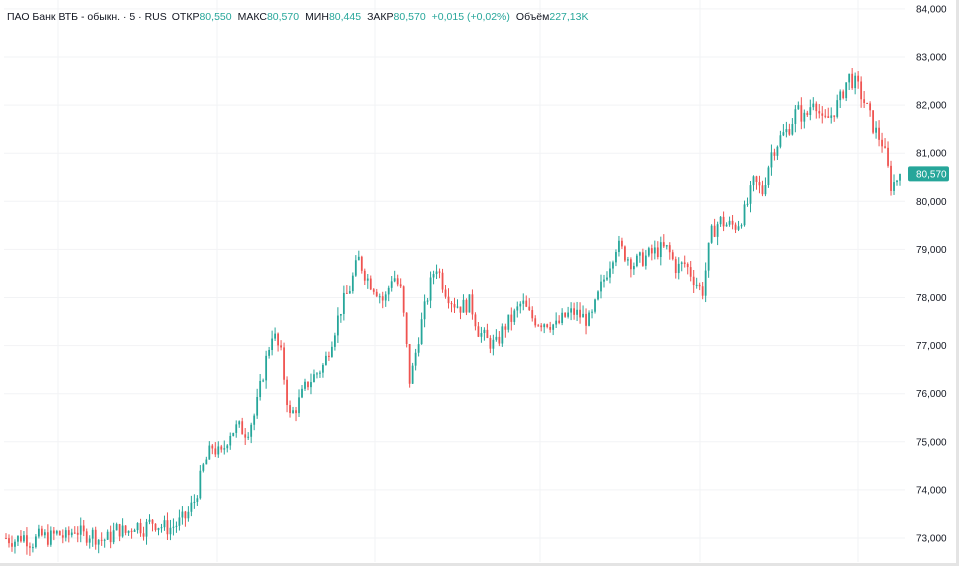 This screenshot has height=566, width=959. What do you see at coordinates (931, 442) in the screenshot?
I see `y-tick-label: 75,000` at bounding box center [931, 442].